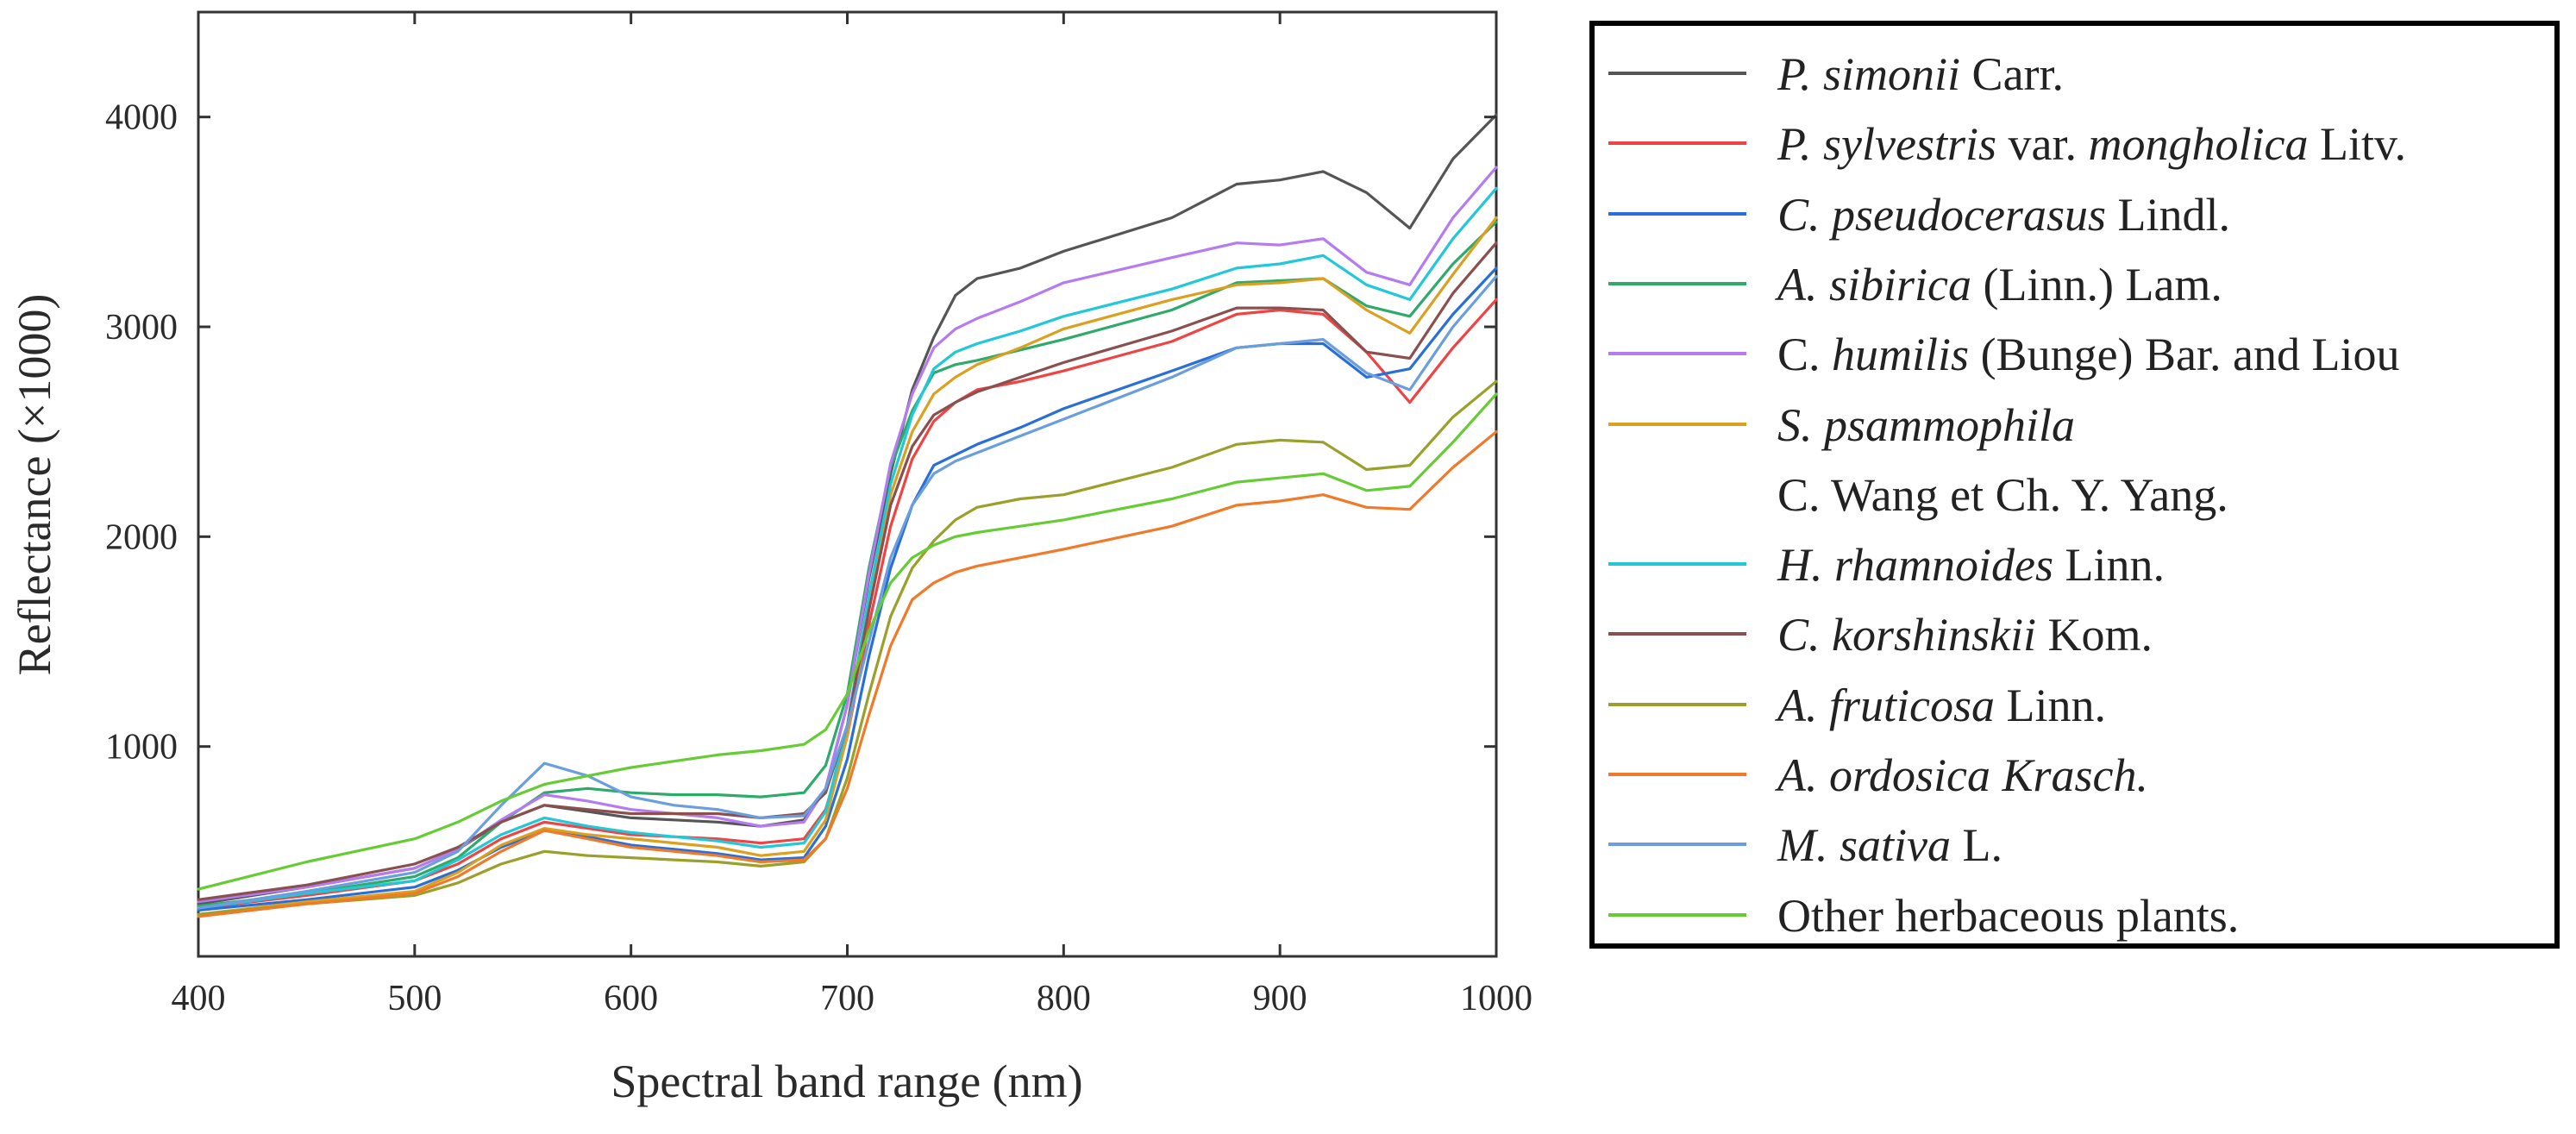 This screenshot has height=1134, width=2576. What do you see at coordinates (2096, 284) in the screenshot?
I see `legend-label-part: (Linn.) Lam.` at bounding box center [2096, 284].